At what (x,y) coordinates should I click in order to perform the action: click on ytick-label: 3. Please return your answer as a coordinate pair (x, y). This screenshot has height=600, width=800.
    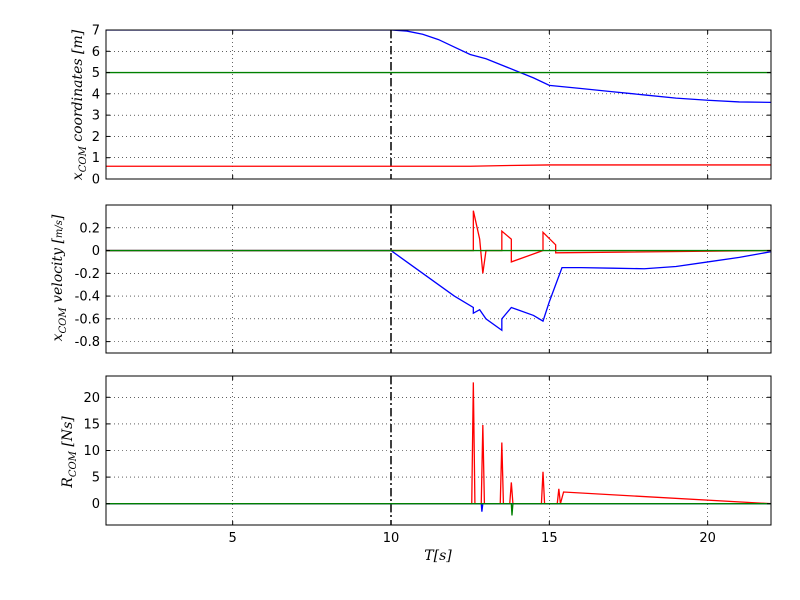
    Looking at the image, I should click on (96, 116).